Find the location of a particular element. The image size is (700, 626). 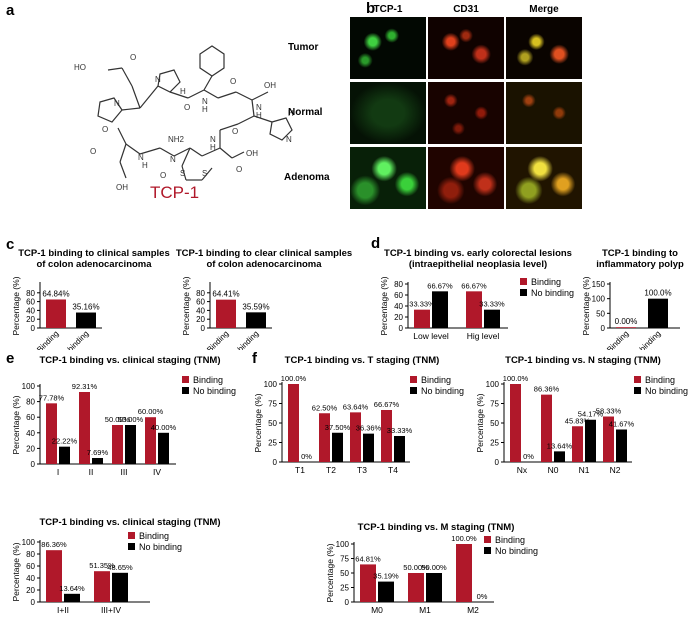

chart-title: TCP-1 binding to inflammatory polyp is located at coordinates (640, 259).